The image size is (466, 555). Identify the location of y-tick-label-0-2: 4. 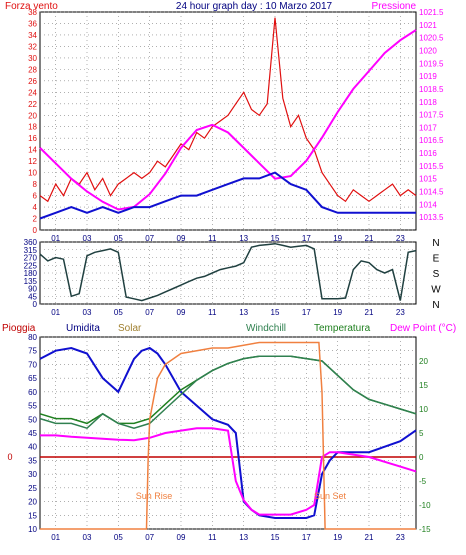
(35, 207).